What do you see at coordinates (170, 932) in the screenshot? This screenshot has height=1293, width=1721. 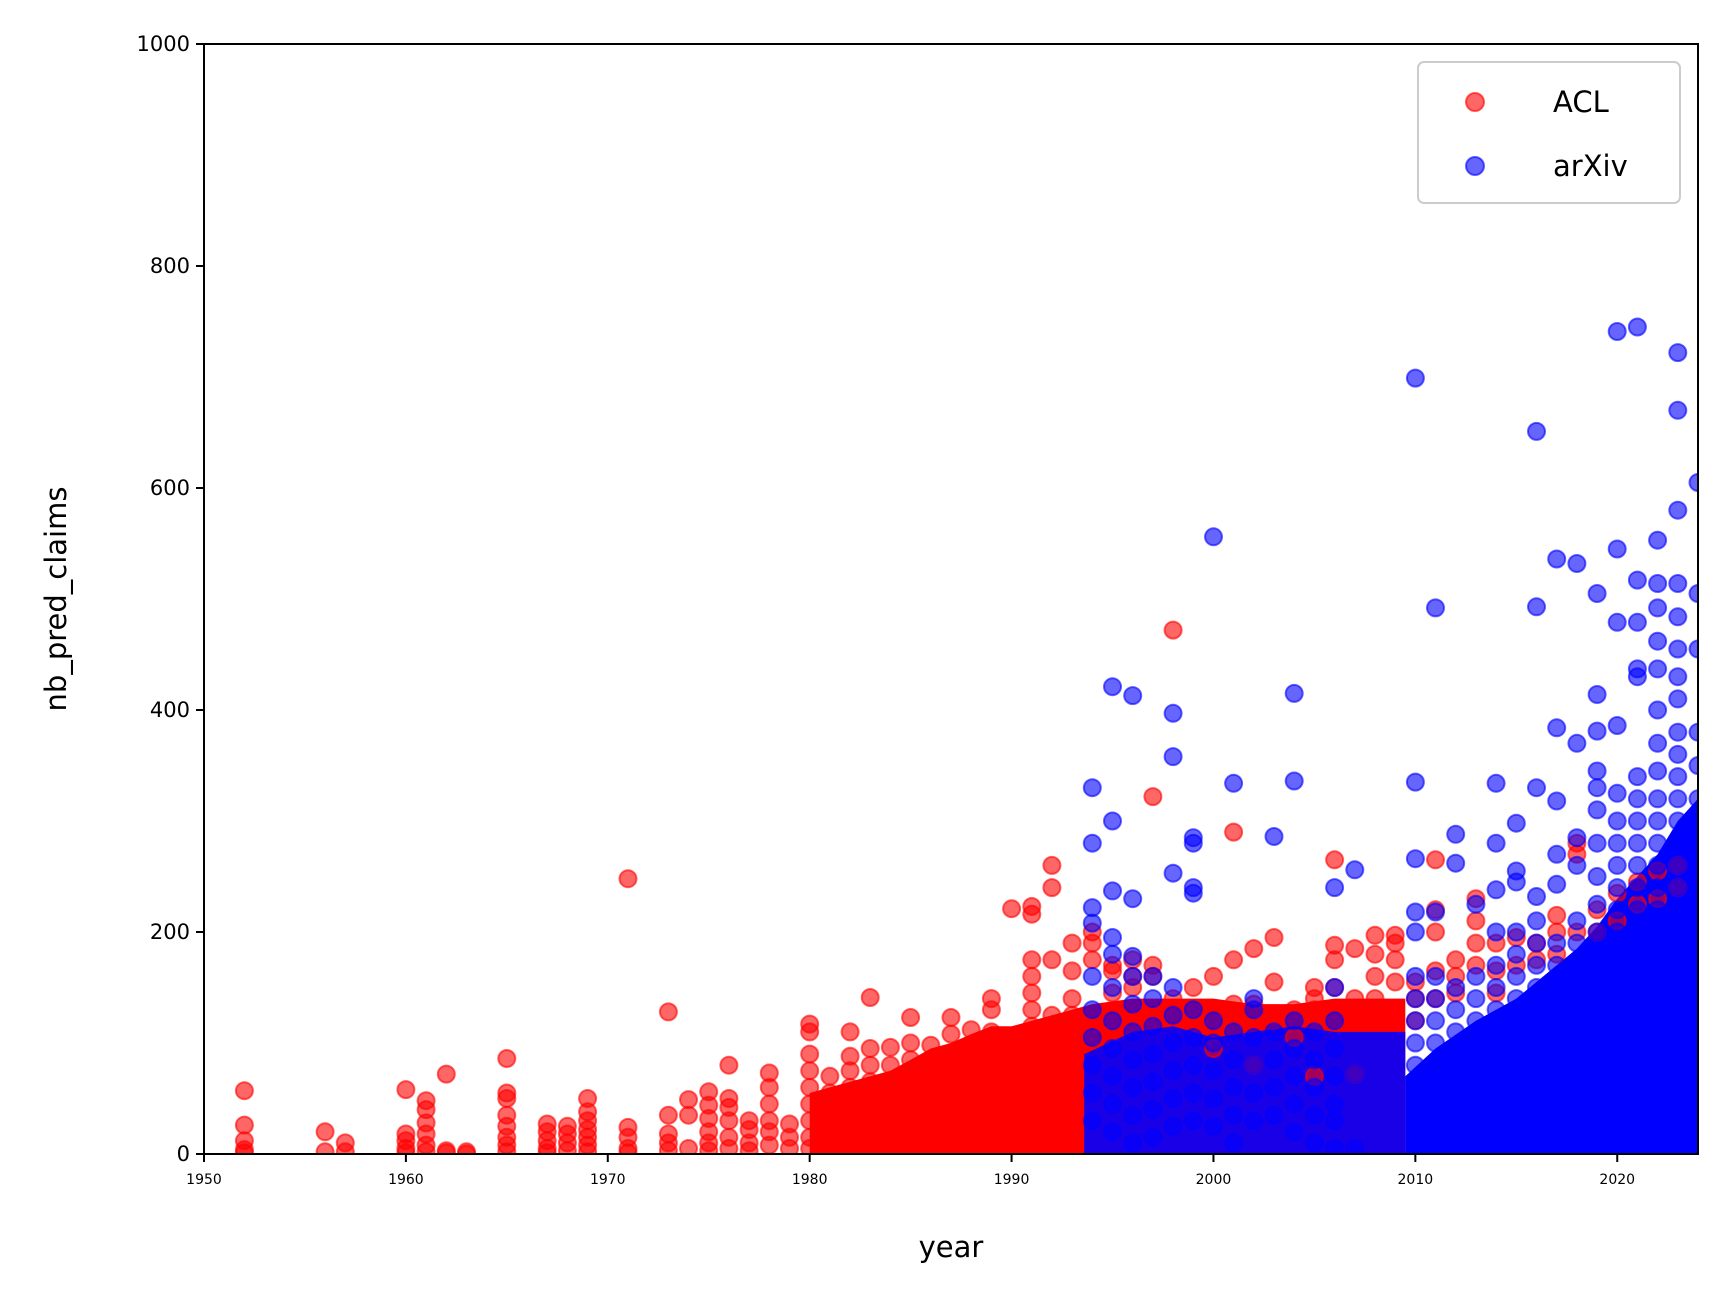 I see `y-tick-label: 200` at bounding box center [170, 932].